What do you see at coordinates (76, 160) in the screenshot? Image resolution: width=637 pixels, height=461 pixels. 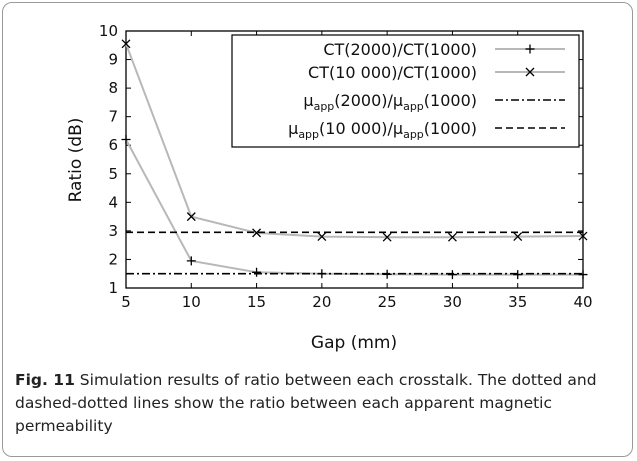 I see `y-axis-label: Ratio (dB)` at bounding box center [76, 160].